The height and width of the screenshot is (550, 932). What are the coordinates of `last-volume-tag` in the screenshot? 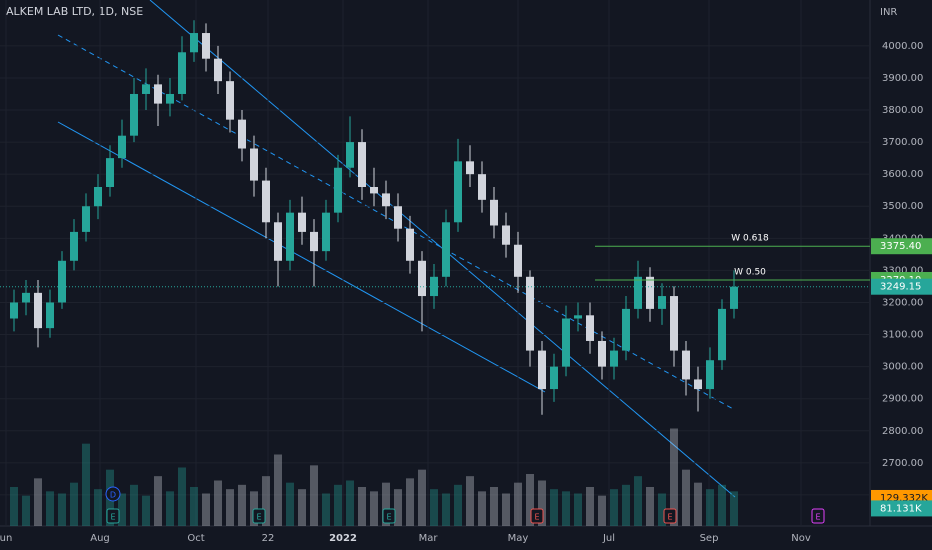 It's located at (901, 508).